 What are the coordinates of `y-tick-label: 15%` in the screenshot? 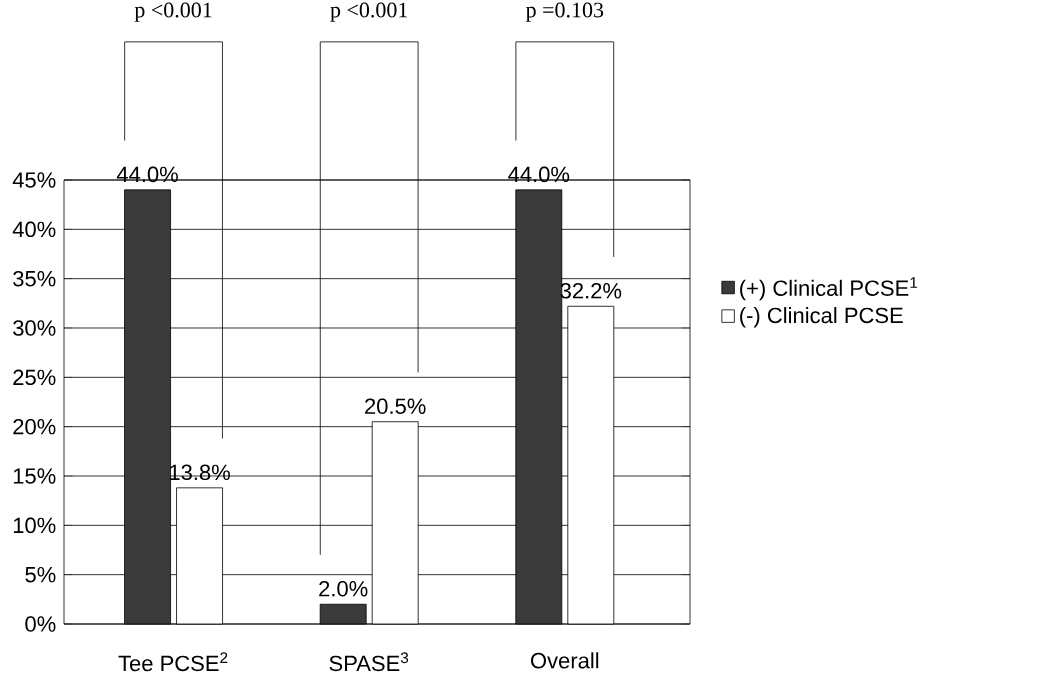 It's located at (34, 476).